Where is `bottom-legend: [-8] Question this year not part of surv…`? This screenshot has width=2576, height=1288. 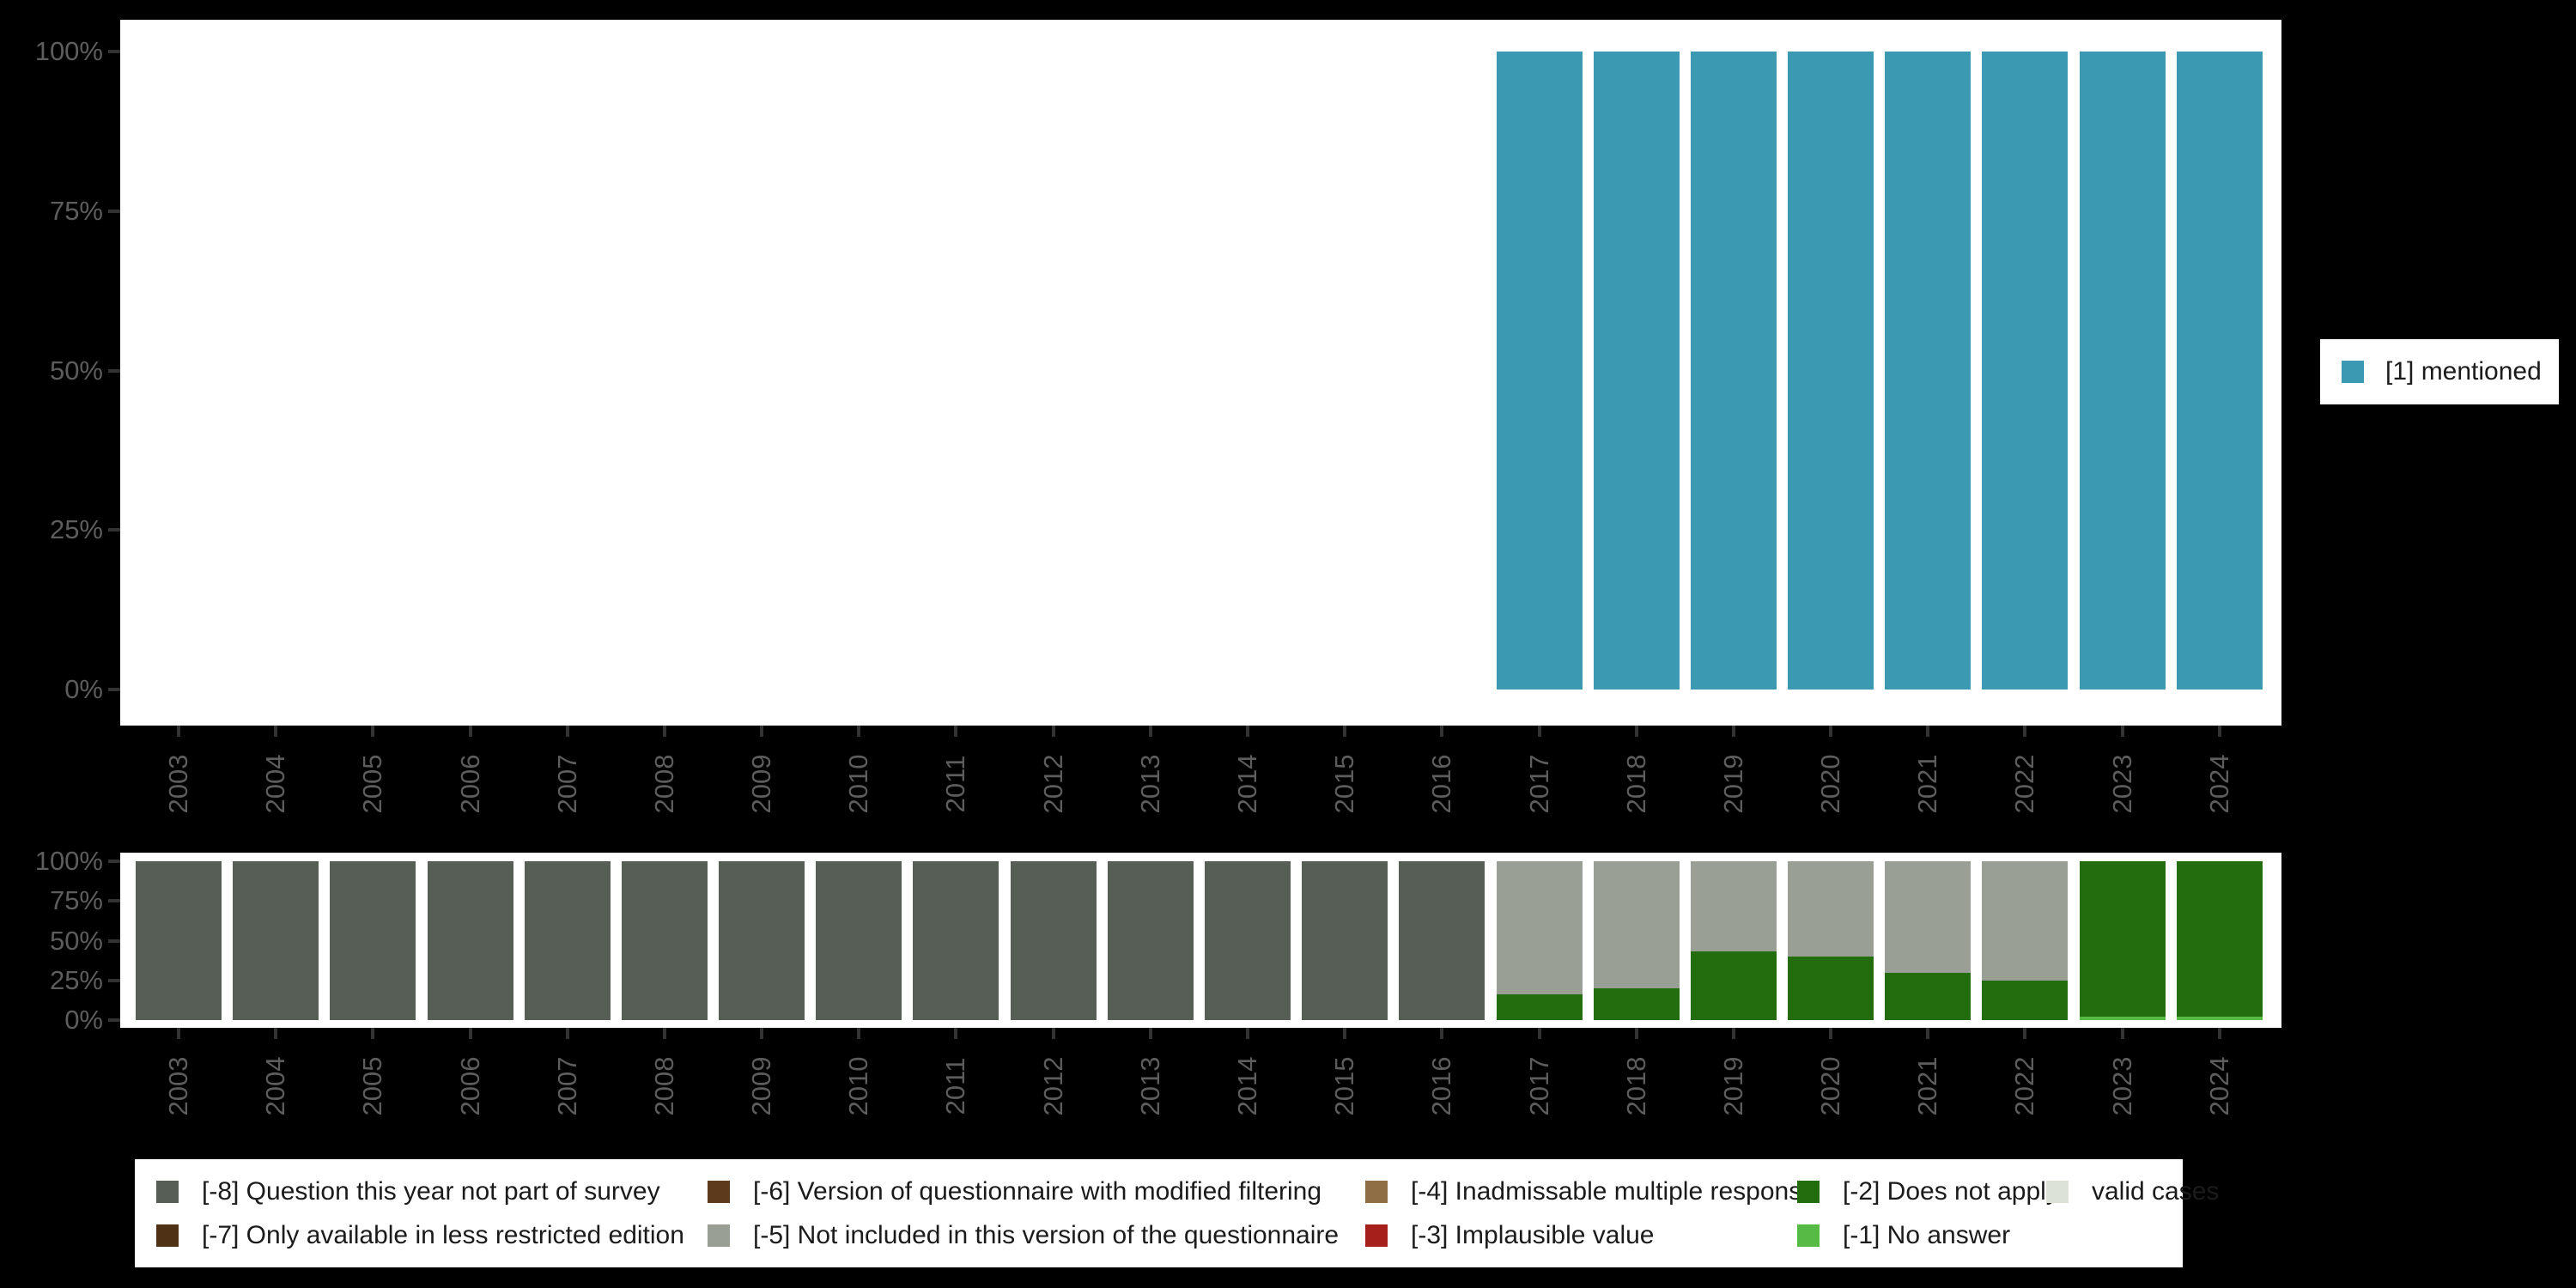
bottom-legend: [-8] Question this year not part of surv… is located at coordinates (1177, 1213).